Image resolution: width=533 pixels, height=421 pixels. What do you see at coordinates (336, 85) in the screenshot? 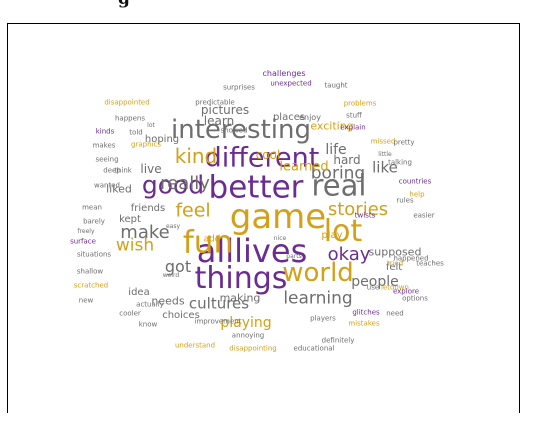
I see `cloud-word: taught` at bounding box center [336, 85].